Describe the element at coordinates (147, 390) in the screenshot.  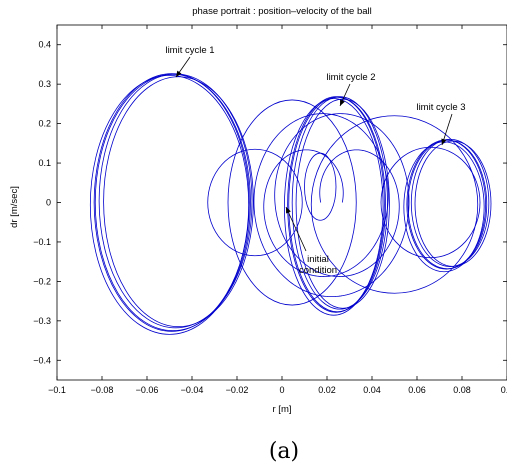
I see `x-tick-label: −0.06` at that location.